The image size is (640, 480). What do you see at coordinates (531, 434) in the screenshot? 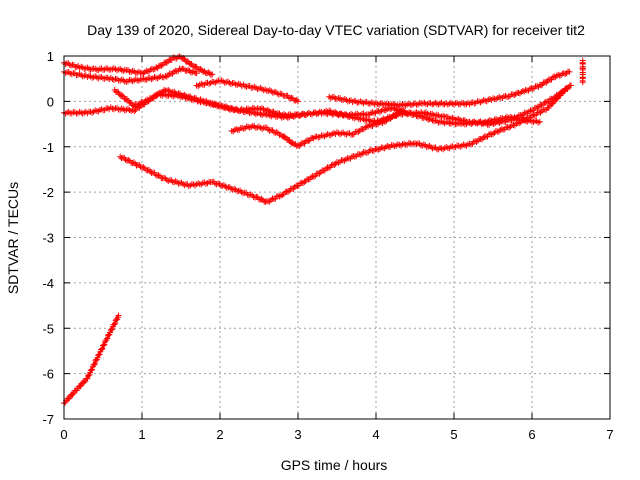
I see `x-tick-label: 6` at bounding box center [531, 434].